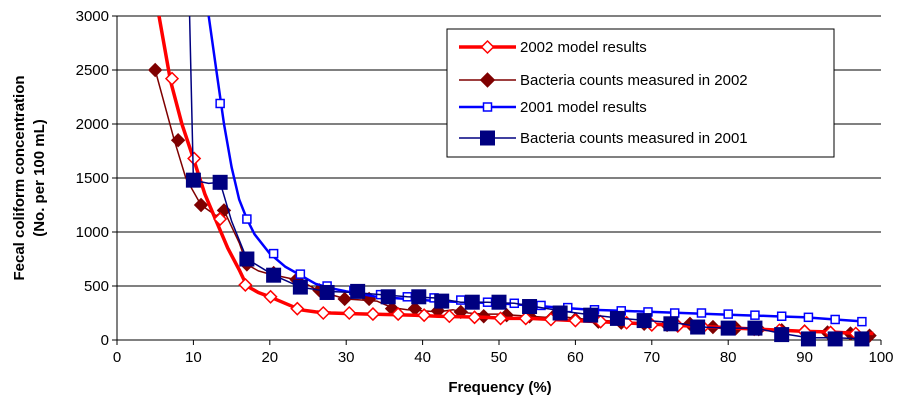 The width and height of the screenshot is (899, 400). I want to click on x-tick-label: 30, so click(346, 357).